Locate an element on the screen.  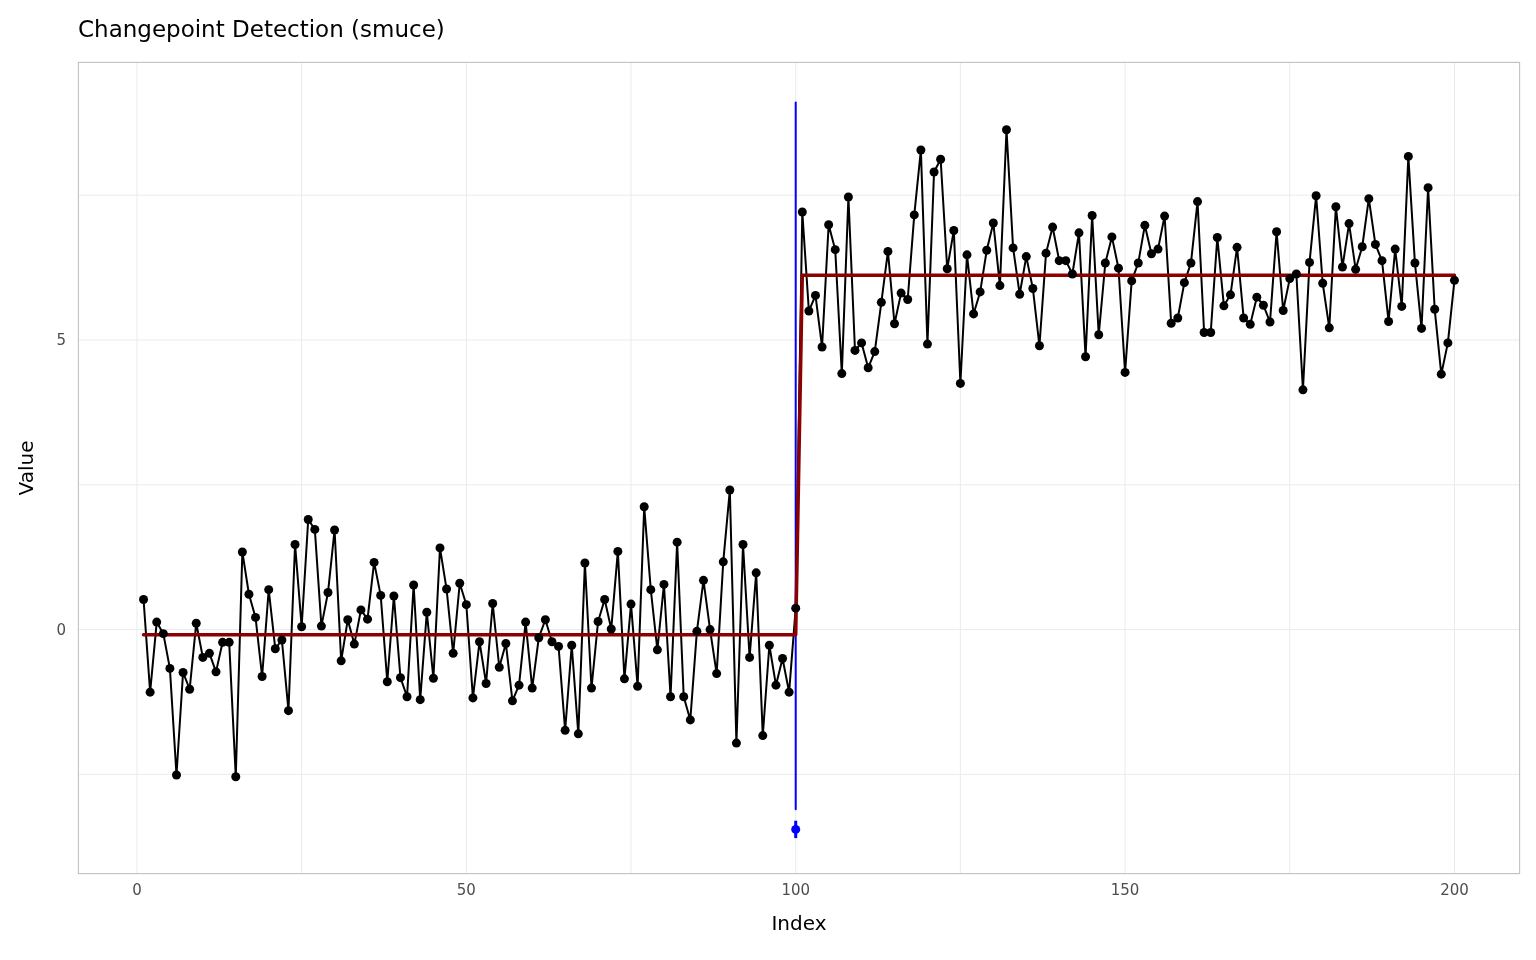
x-tick-label: 150 is located at coordinates (1125, 889).